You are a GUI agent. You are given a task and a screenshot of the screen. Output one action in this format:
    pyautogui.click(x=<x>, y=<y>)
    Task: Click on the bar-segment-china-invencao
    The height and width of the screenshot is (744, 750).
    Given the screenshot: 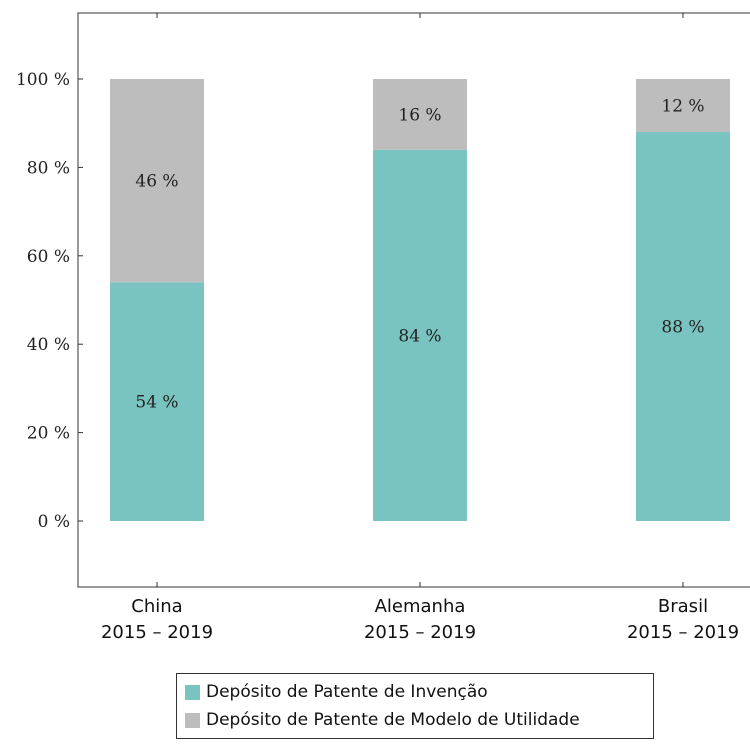 What is the action you would take?
    pyautogui.click(x=157, y=401)
    